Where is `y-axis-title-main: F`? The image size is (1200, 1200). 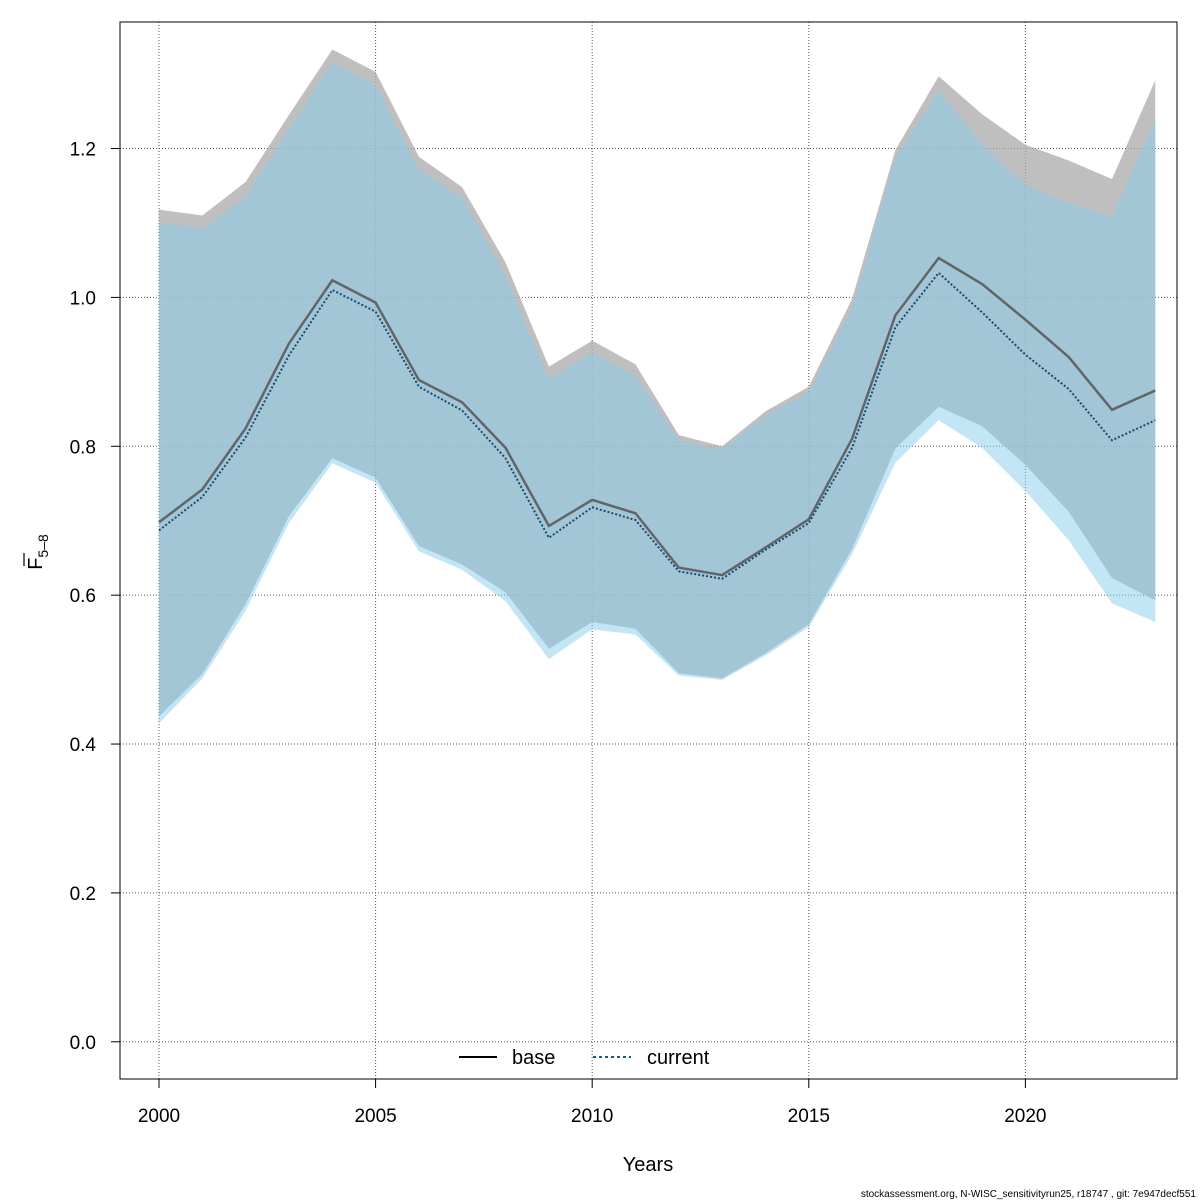
y-axis-title-main: F is located at coordinates (36, 564).